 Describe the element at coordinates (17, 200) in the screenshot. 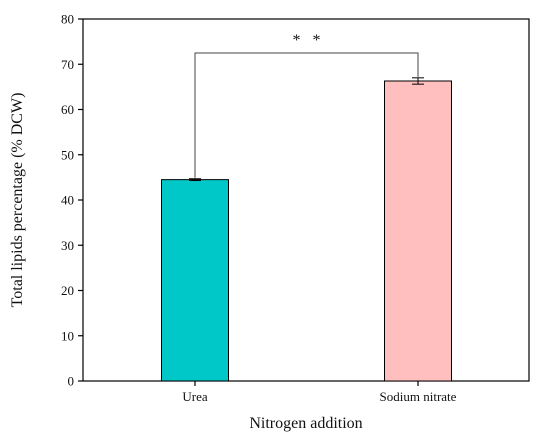

I see `y-axis-title: Total lipids percentage (% DCW)` at that location.